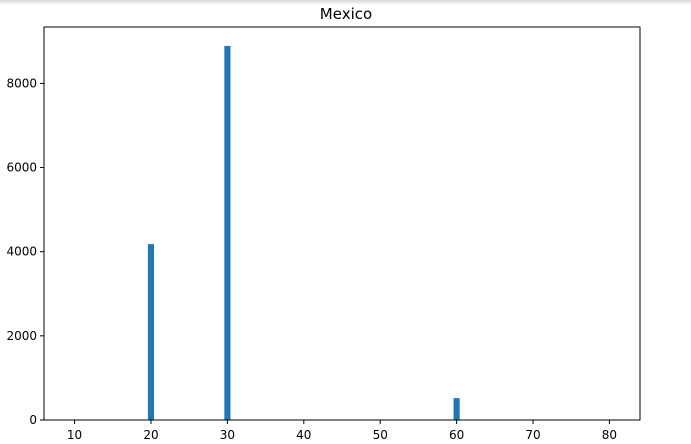 This screenshot has width=691, height=444. Describe the element at coordinates (21, 336) in the screenshot. I see `y-tick-label-2000: 2000` at that location.